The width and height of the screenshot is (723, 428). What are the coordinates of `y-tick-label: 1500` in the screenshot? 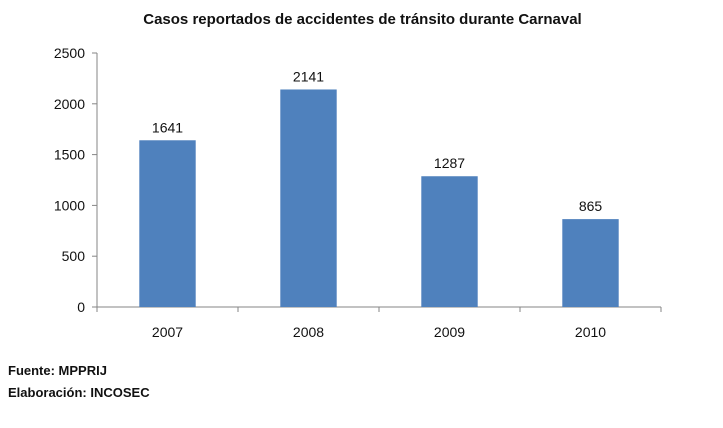 It's located at (69, 155).